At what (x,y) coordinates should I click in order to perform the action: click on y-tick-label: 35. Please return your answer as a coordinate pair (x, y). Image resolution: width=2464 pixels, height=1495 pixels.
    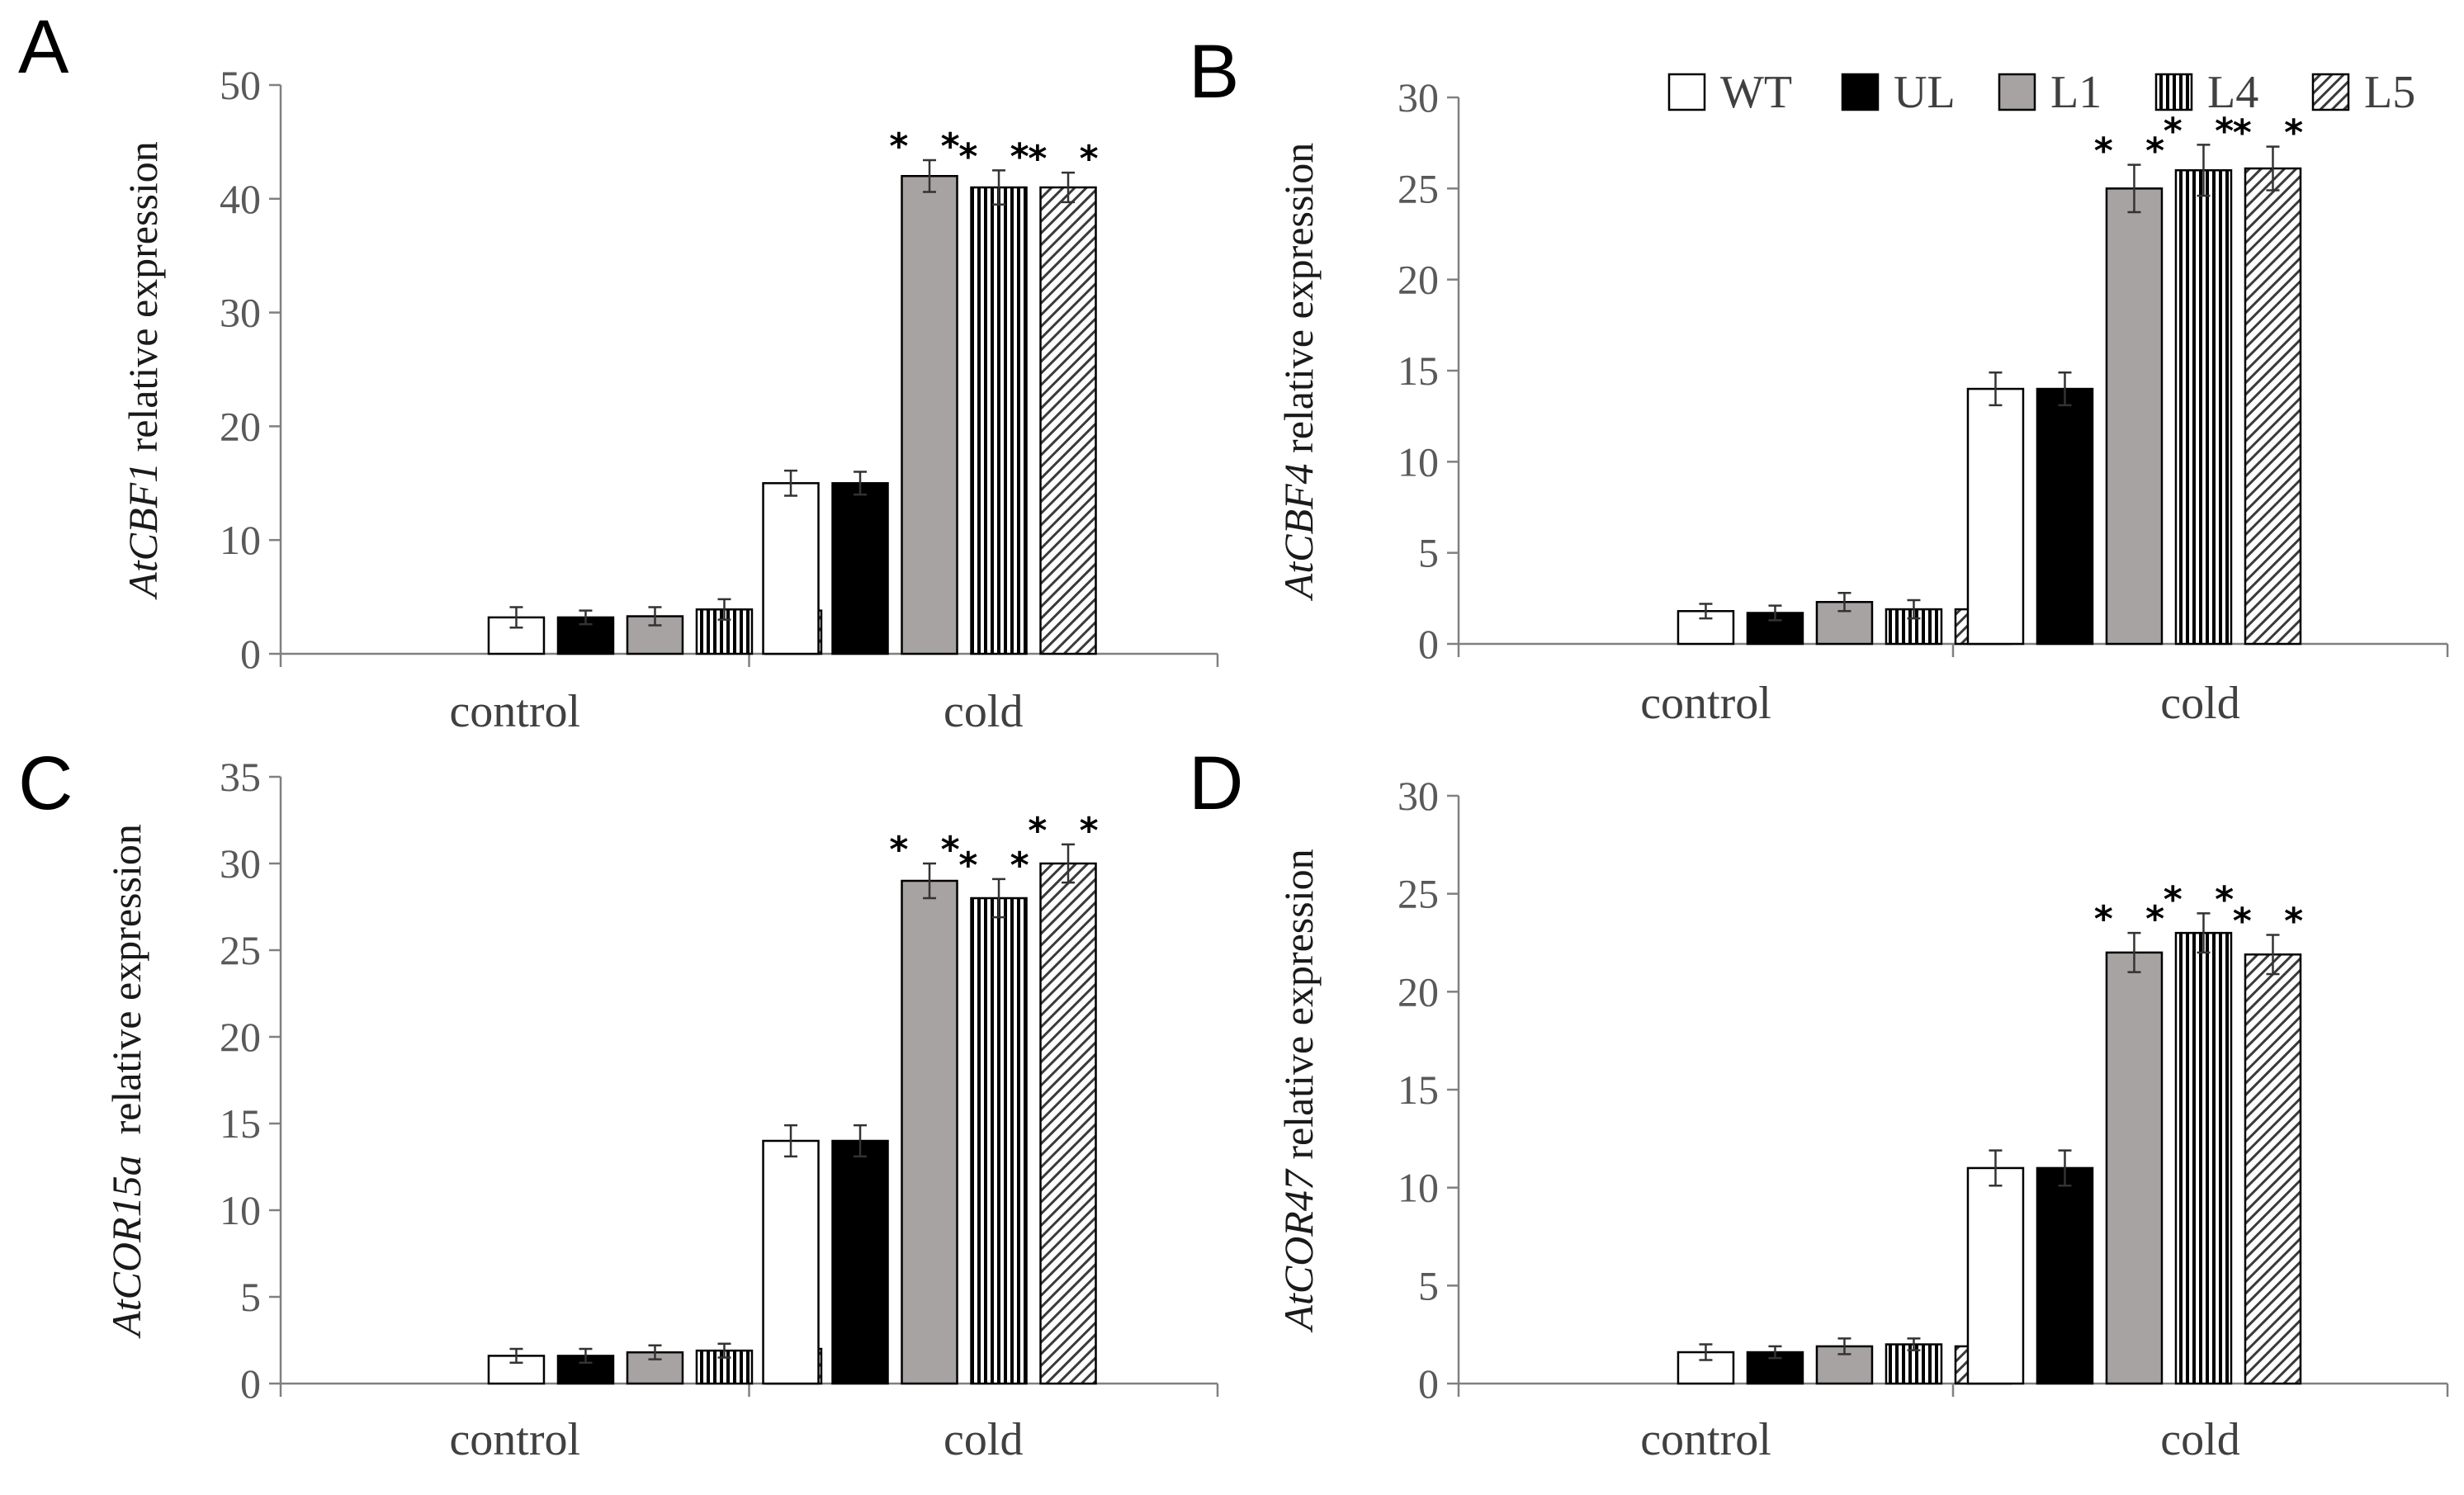
    Looking at the image, I should click on (241, 777).